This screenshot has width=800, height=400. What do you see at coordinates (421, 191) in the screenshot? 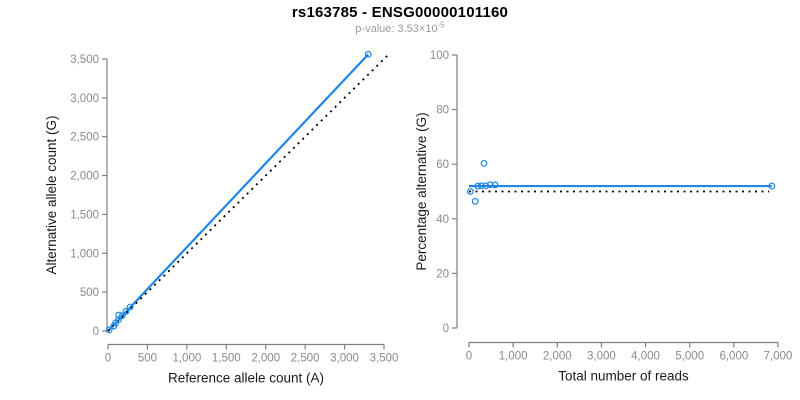
I see `y-axis-label: Percentage alternative (G)` at bounding box center [421, 191].